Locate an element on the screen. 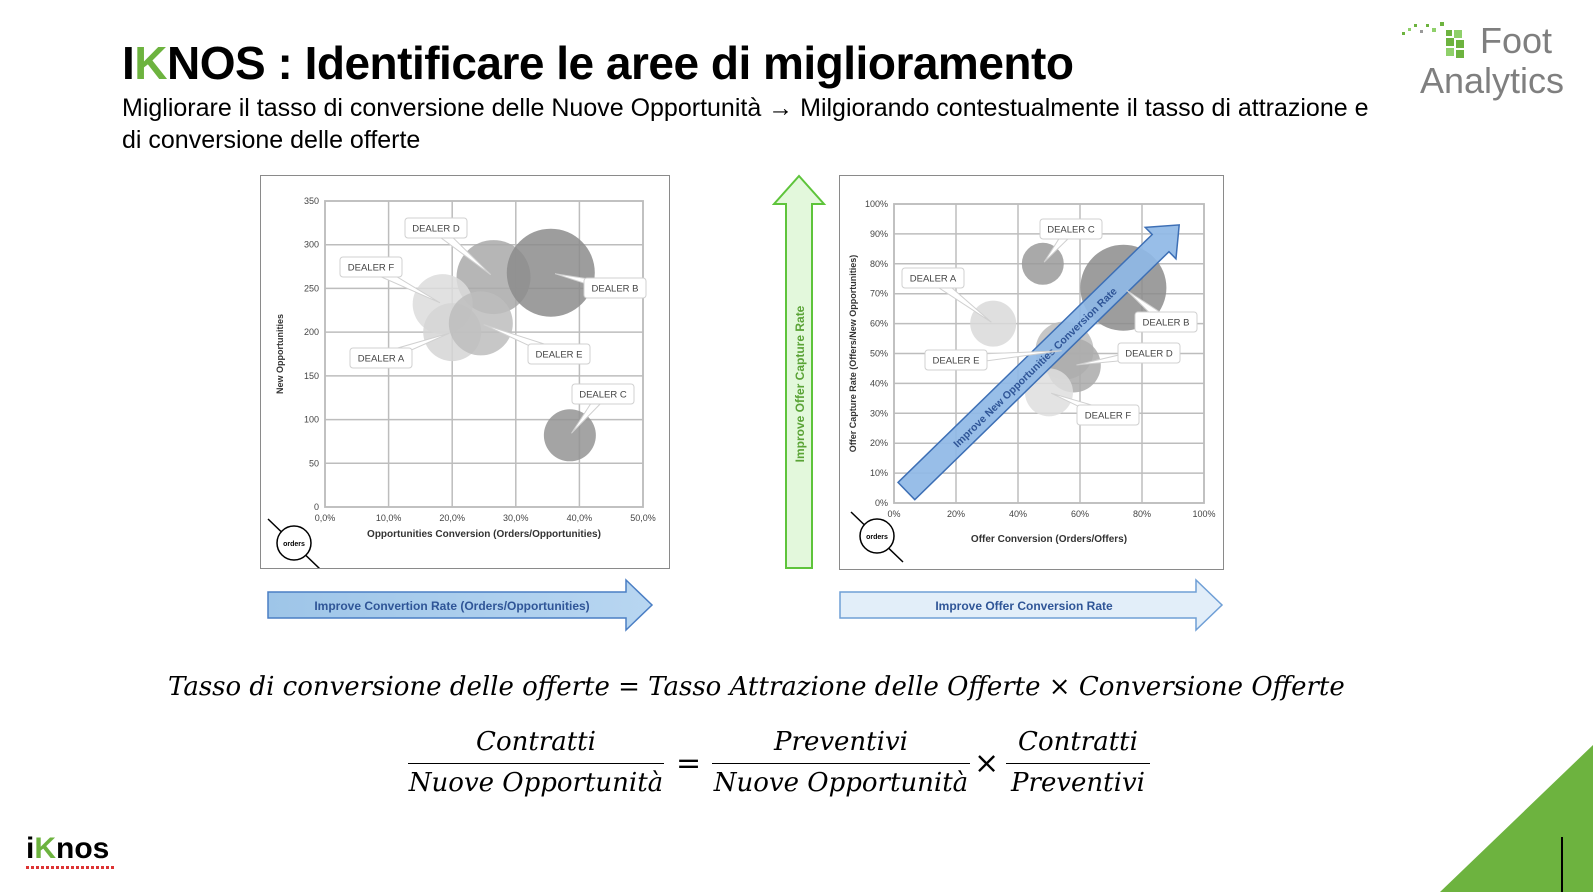 This screenshot has height=892, width=1593. corner-triangle is located at coordinates (1516, 818).